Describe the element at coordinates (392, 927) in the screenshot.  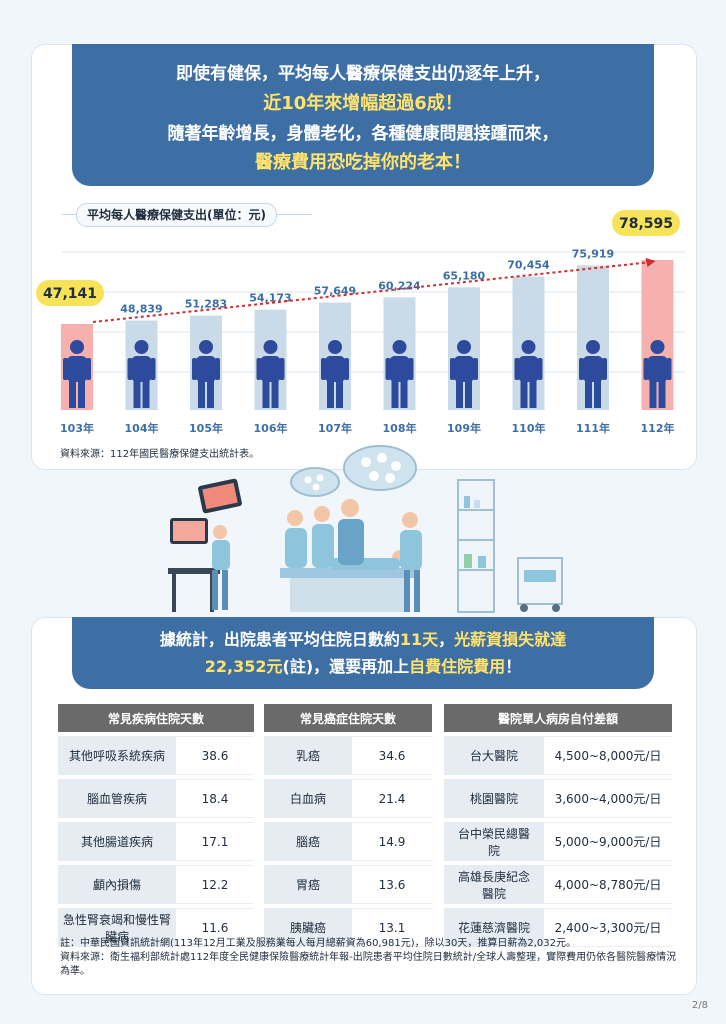
I see `stay-days-value: 13.1` at that location.